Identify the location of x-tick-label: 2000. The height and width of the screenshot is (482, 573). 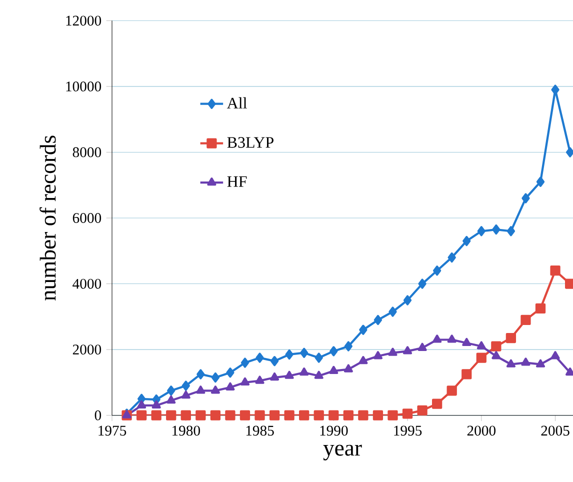
(481, 431).